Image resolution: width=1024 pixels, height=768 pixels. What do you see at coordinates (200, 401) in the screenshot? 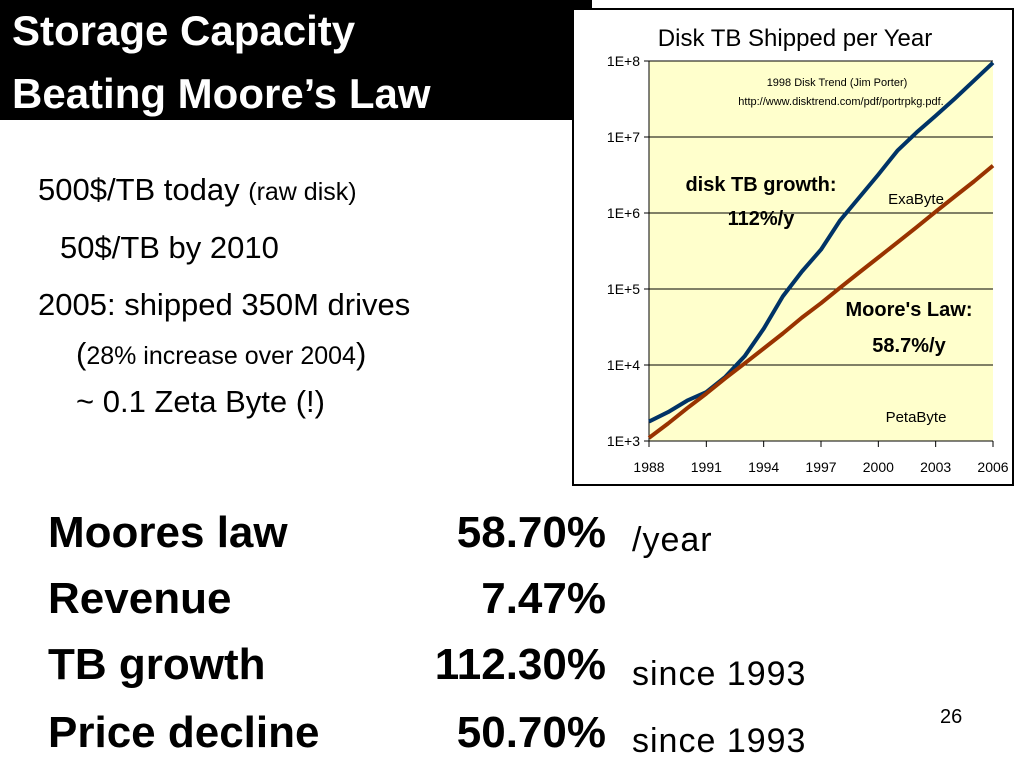
I see `bullet-zetabyte: ~ 0.1 Zeta Byte (!)` at bounding box center [200, 401].